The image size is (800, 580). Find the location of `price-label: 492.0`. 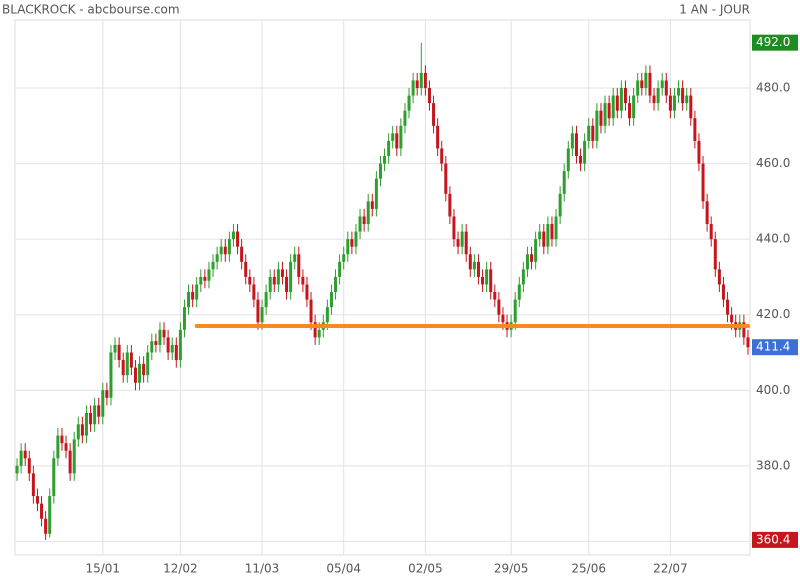

price-label: 492.0 is located at coordinates (773, 42).